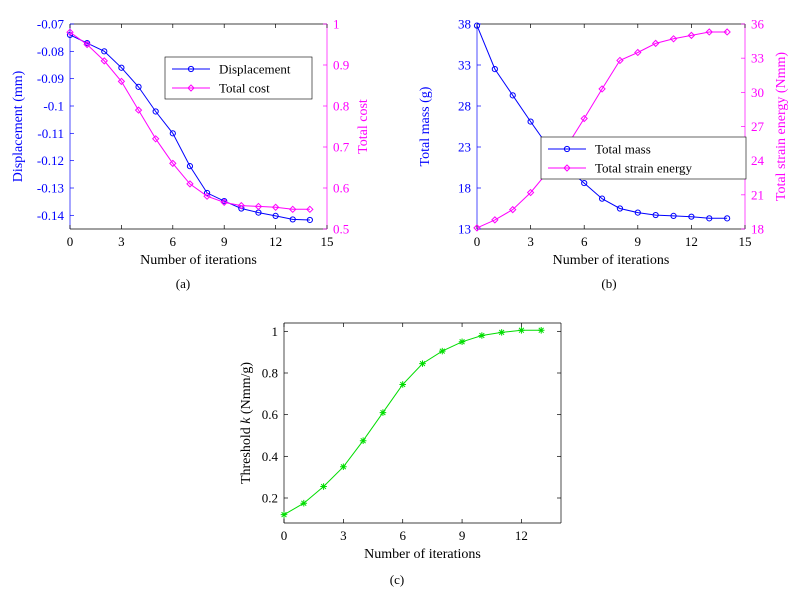 This screenshot has height=597, width=803. Describe the element at coordinates (50, 51) in the screenshot. I see `y-tick-label-left: -0.08` at that location.